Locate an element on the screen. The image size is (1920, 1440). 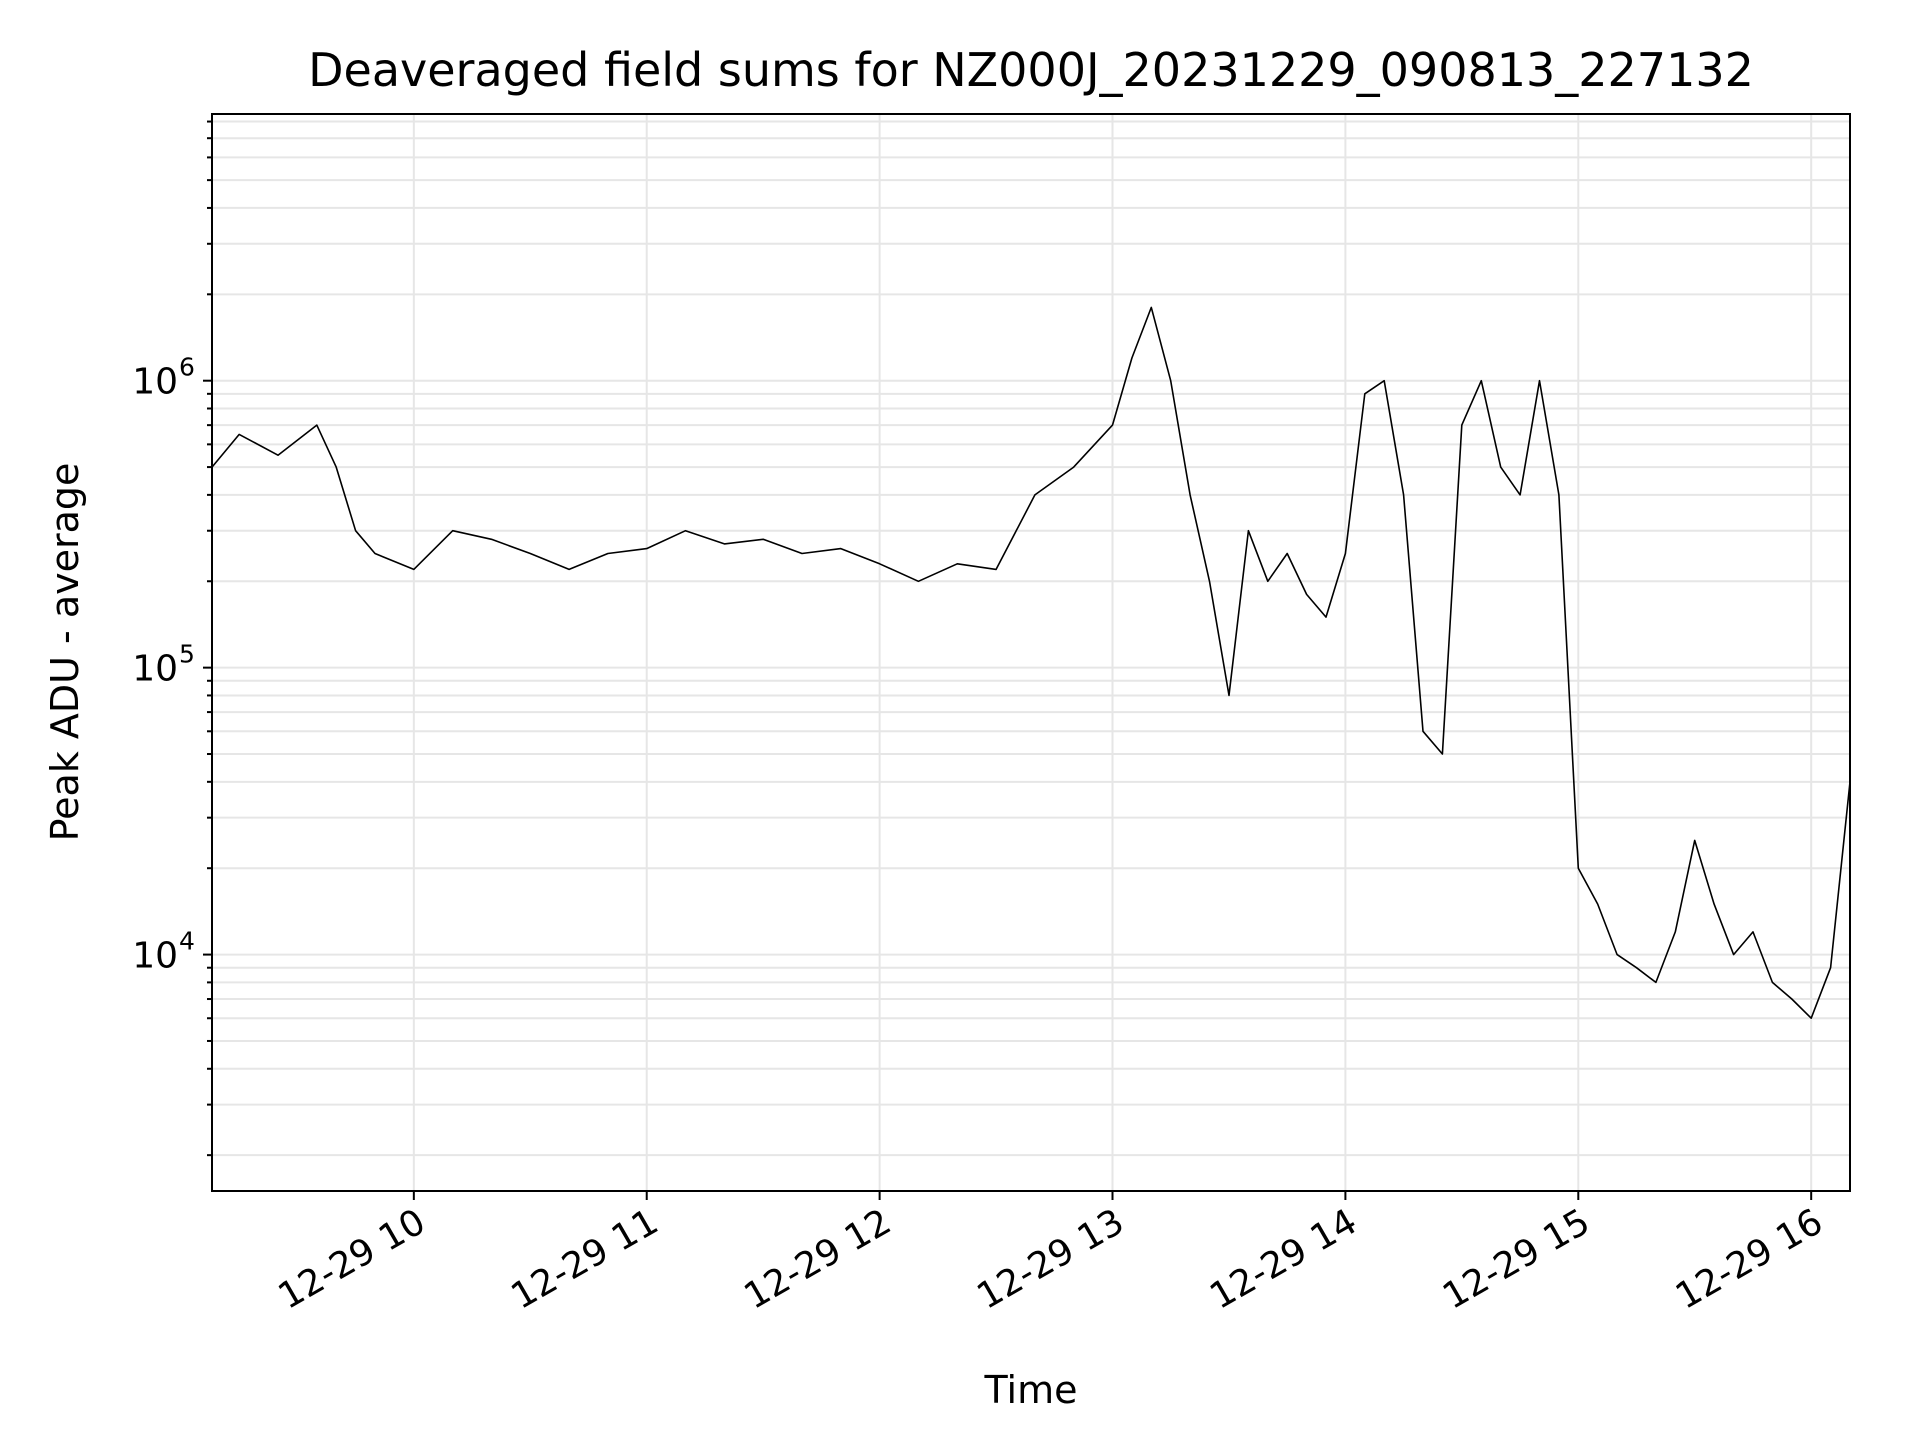
y-tick-label: 10 5 is located at coordinates (163, 665).